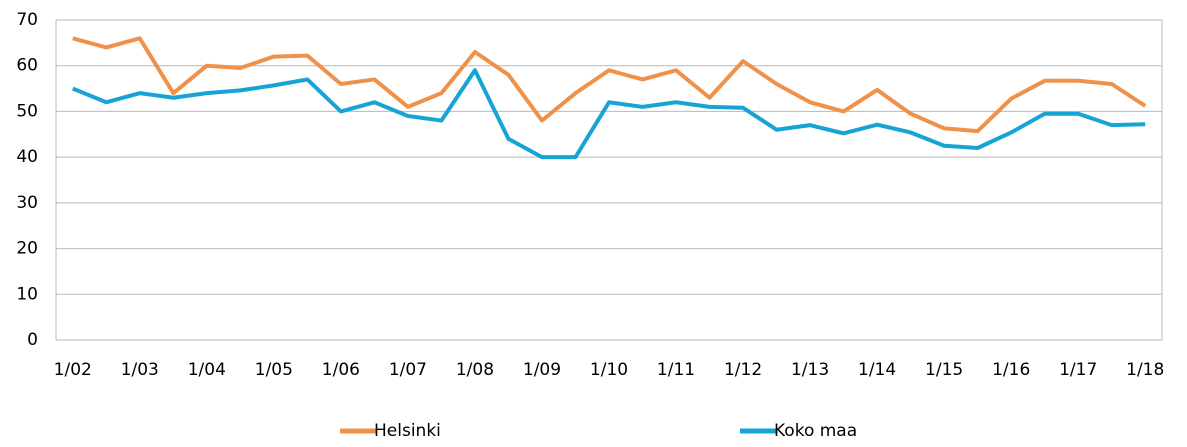  What do you see at coordinates (27, 20) in the screenshot?
I see `y-tick-label: 70` at bounding box center [27, 20].